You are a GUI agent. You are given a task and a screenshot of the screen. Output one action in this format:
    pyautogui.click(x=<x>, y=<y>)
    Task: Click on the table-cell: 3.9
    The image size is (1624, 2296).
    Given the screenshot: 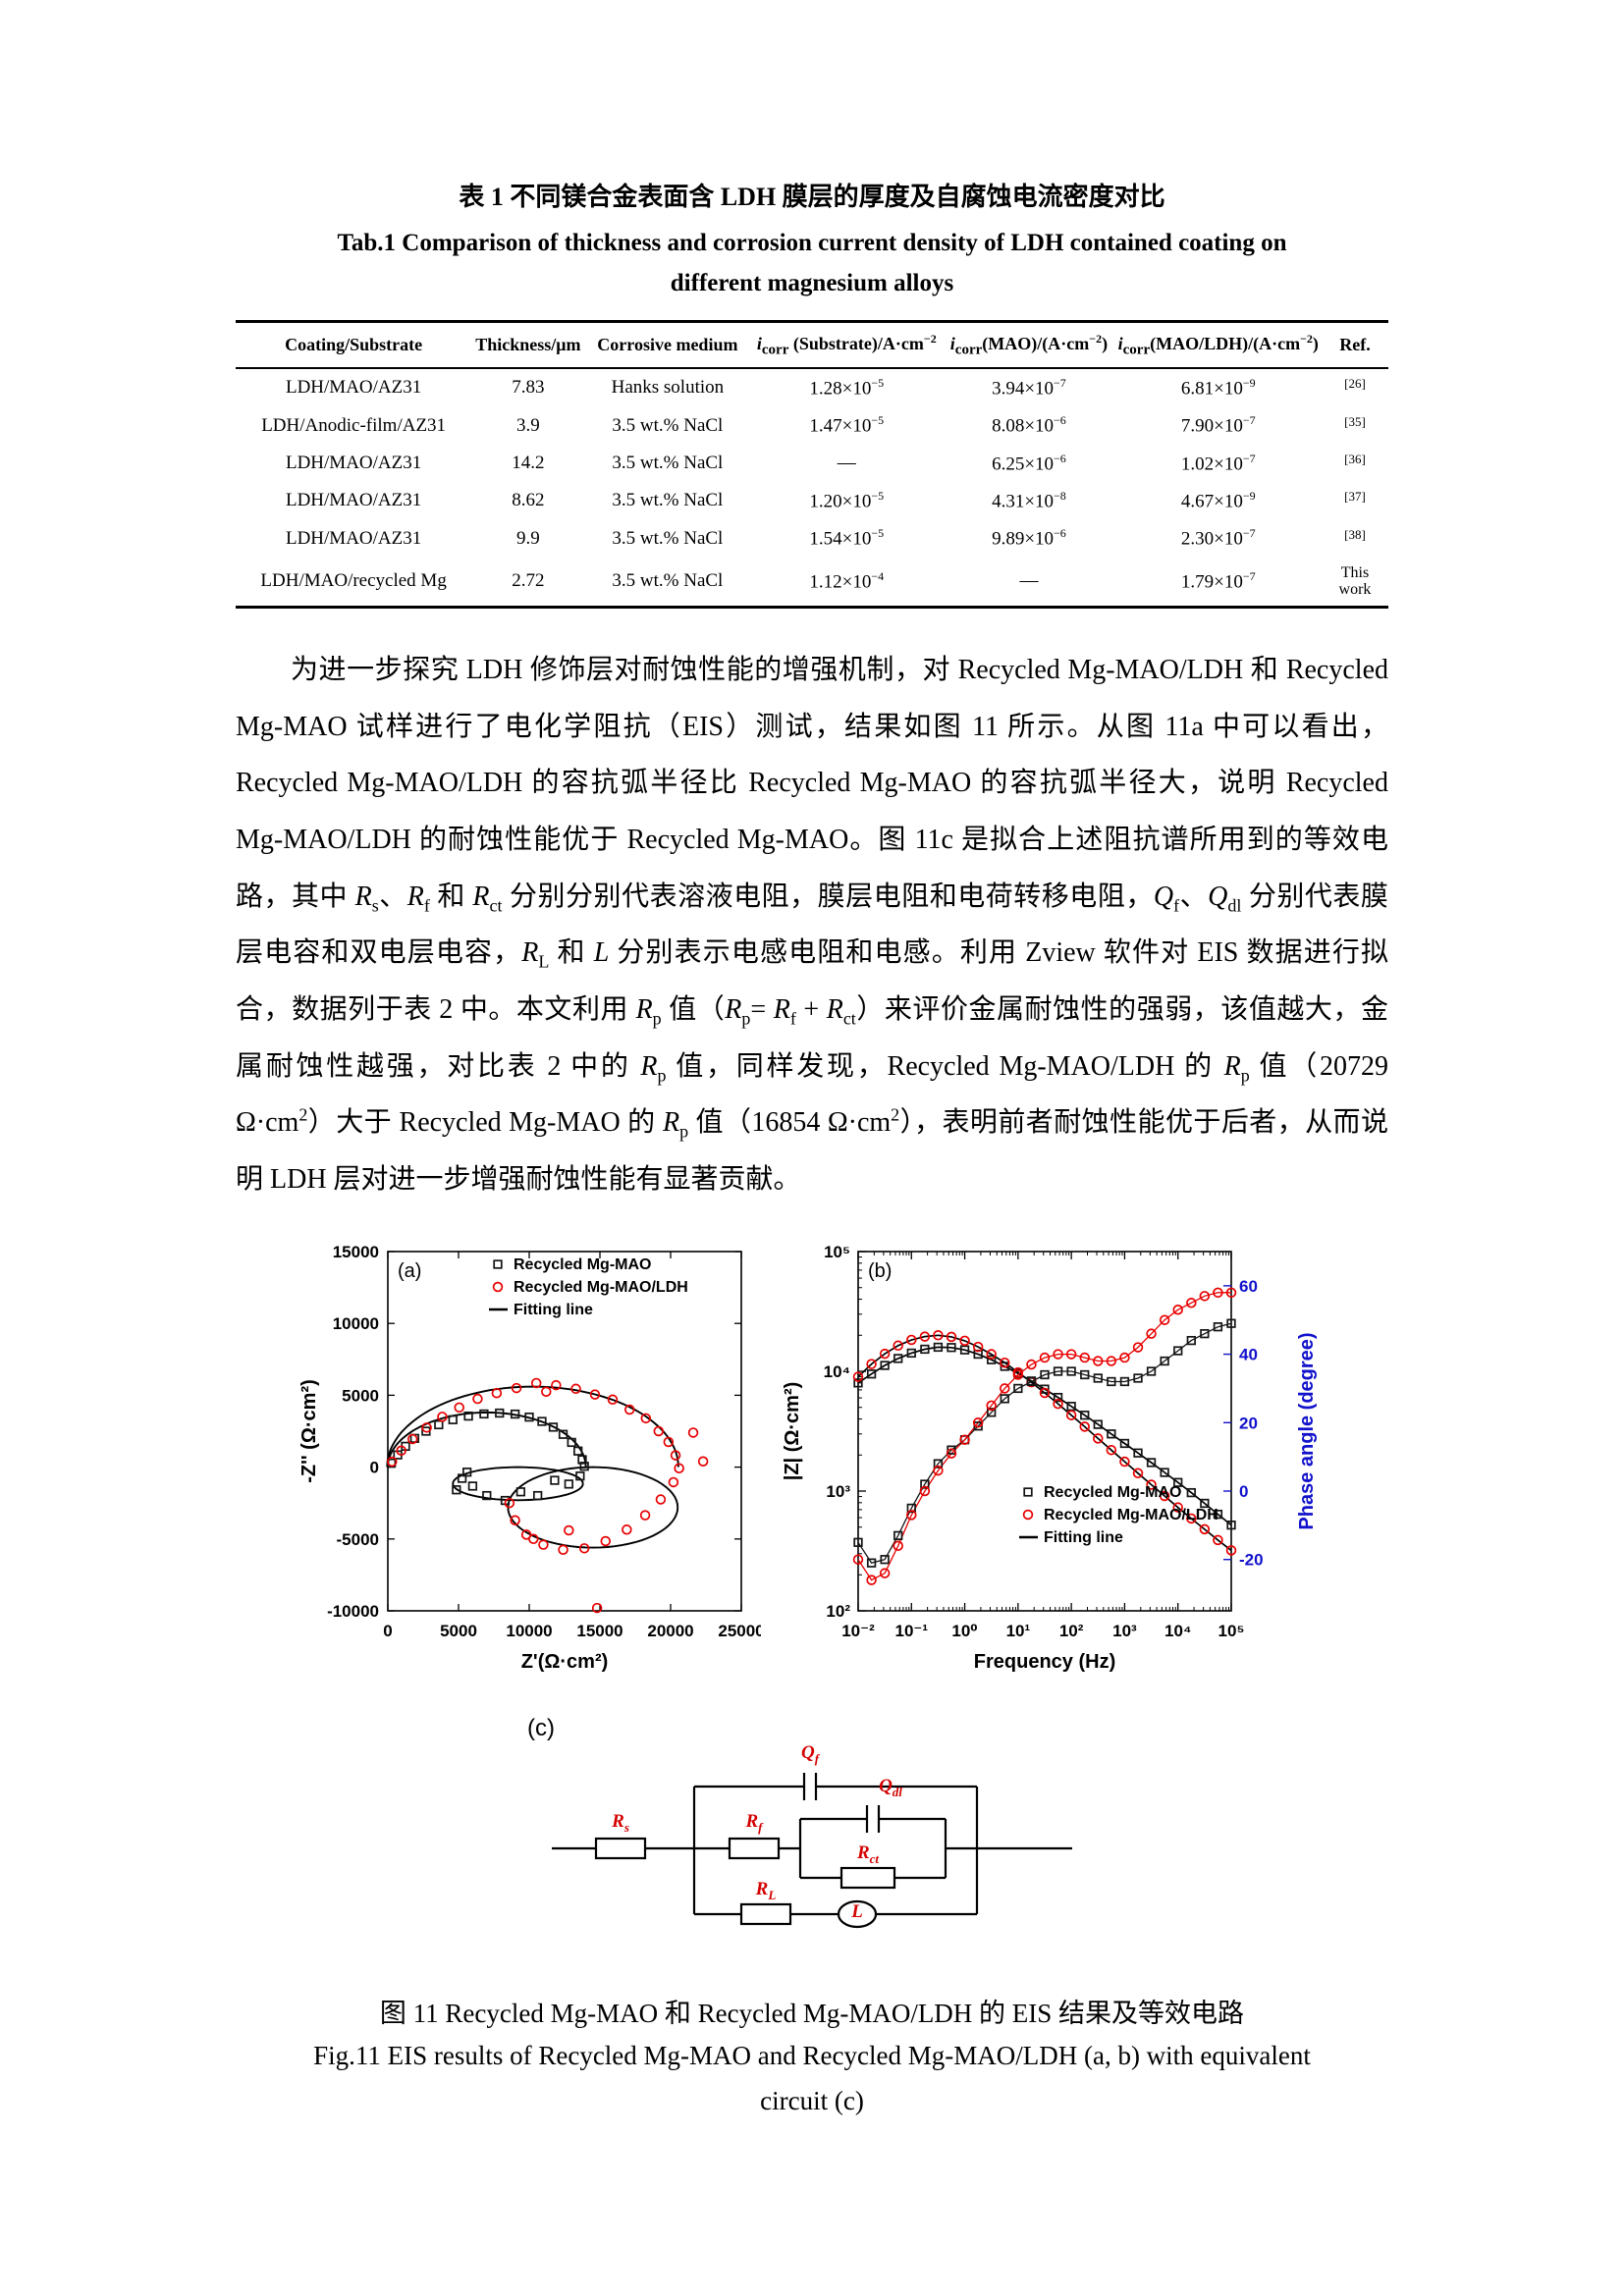 What is the action you would take?
    pyautogui.click(x=527, y=425)
    